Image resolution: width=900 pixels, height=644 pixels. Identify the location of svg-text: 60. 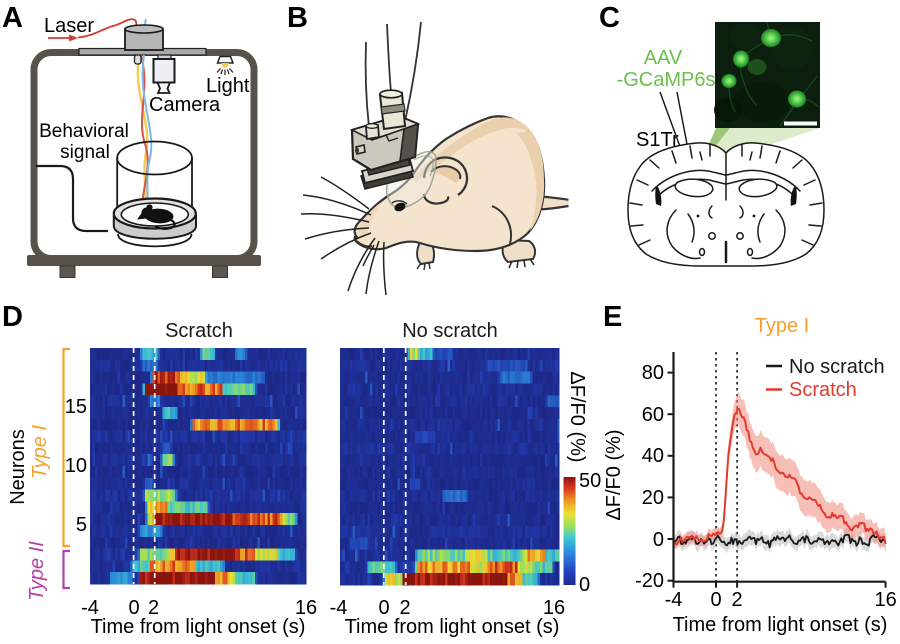
(653, 415).